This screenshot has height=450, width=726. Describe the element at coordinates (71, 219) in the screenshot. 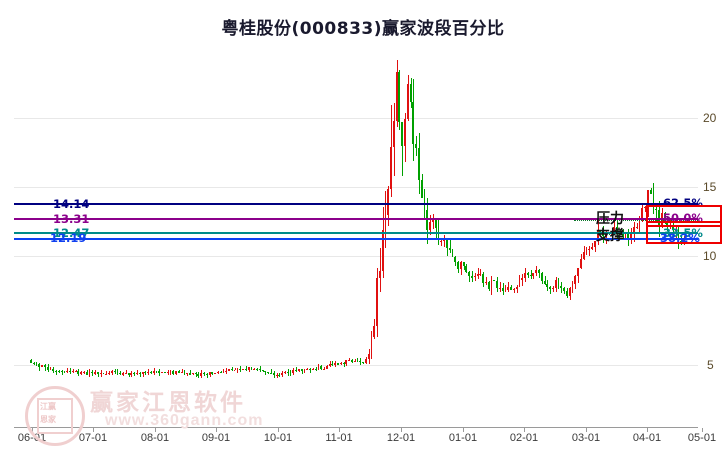

I see `price-tag-13-31: 13.31` at that location.